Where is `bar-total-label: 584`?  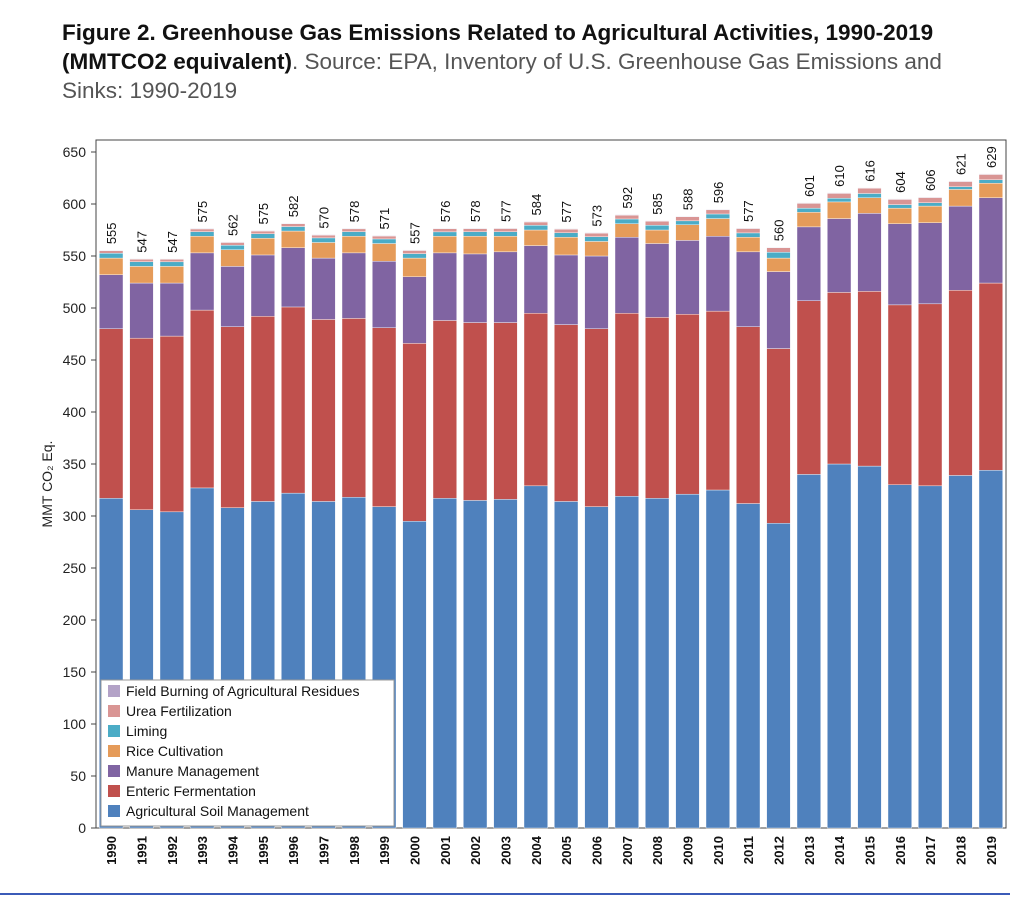
bar-total-label: 584 is located at coordinates (536, 205).